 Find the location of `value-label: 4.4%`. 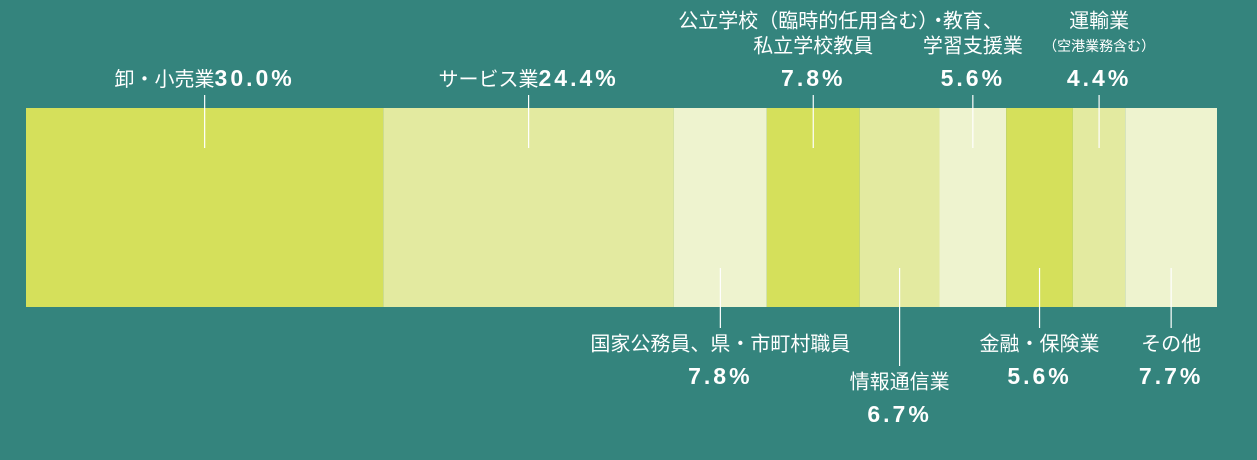

value-label: 4.4% is located at coordinates (1099, 78).